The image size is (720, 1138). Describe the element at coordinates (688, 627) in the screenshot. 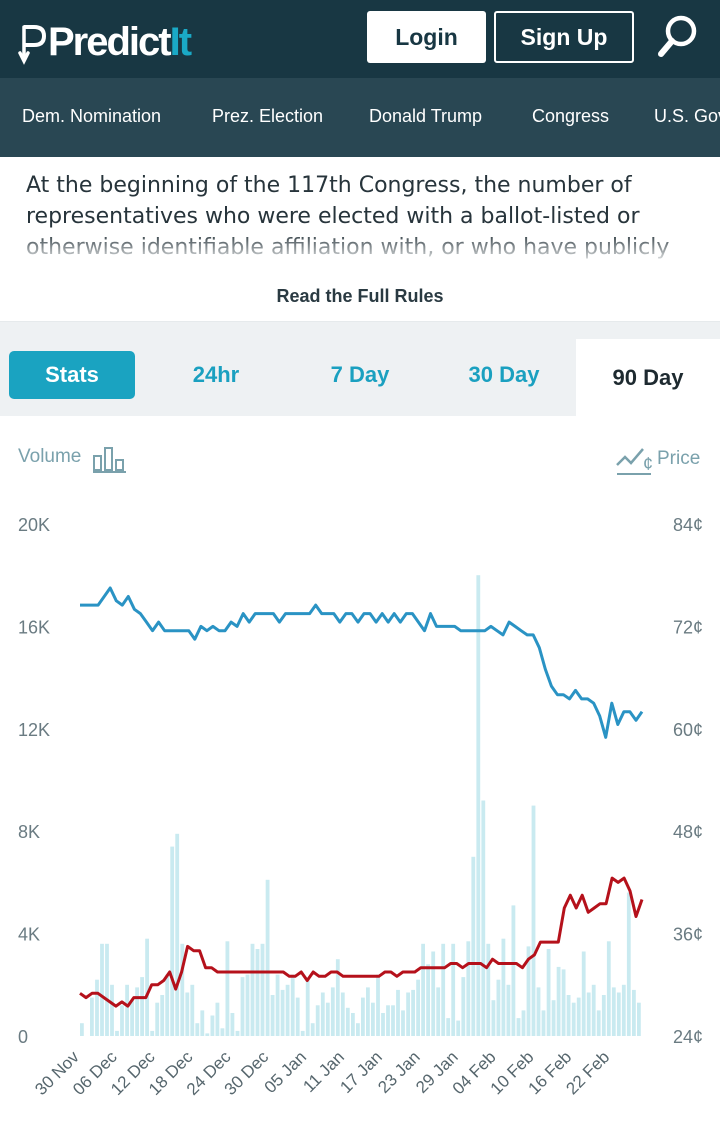

I see `right-tick-label: 72¢` at that location.